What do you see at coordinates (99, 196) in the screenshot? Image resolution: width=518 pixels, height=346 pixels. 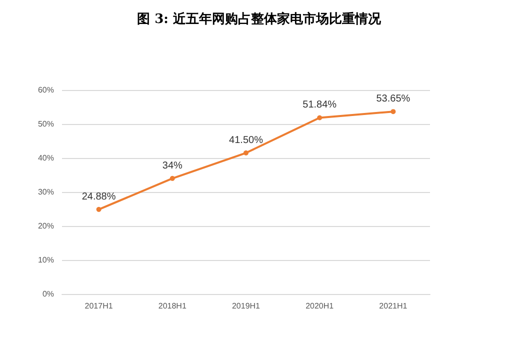 I see `data-label: 24.88%` at bounding box center [99, 196].